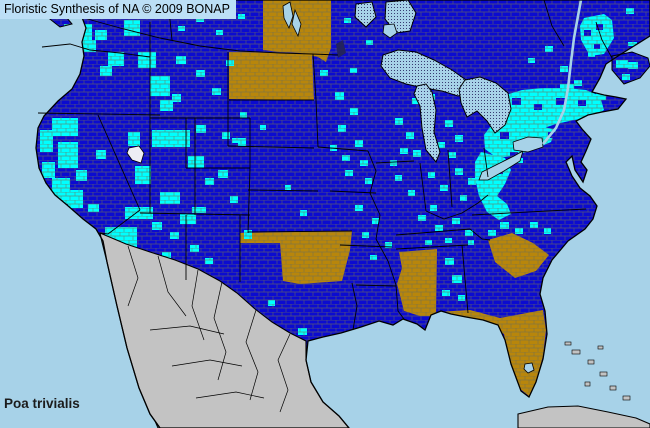 This screenshot has height=428, width=650. What do you see at coordinates (135, 154) in the screenshot?
I see `great-salt-lake` at bounding box center [135, 154].